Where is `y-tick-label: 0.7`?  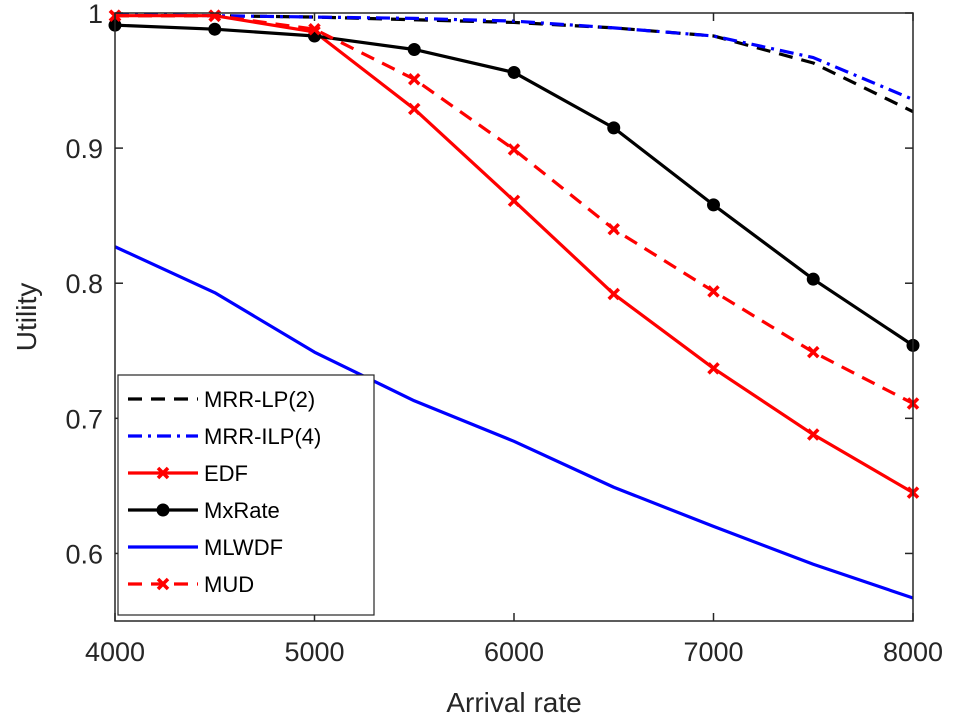 y-tick-label: 0.7 is located at coordinates (84, 419).